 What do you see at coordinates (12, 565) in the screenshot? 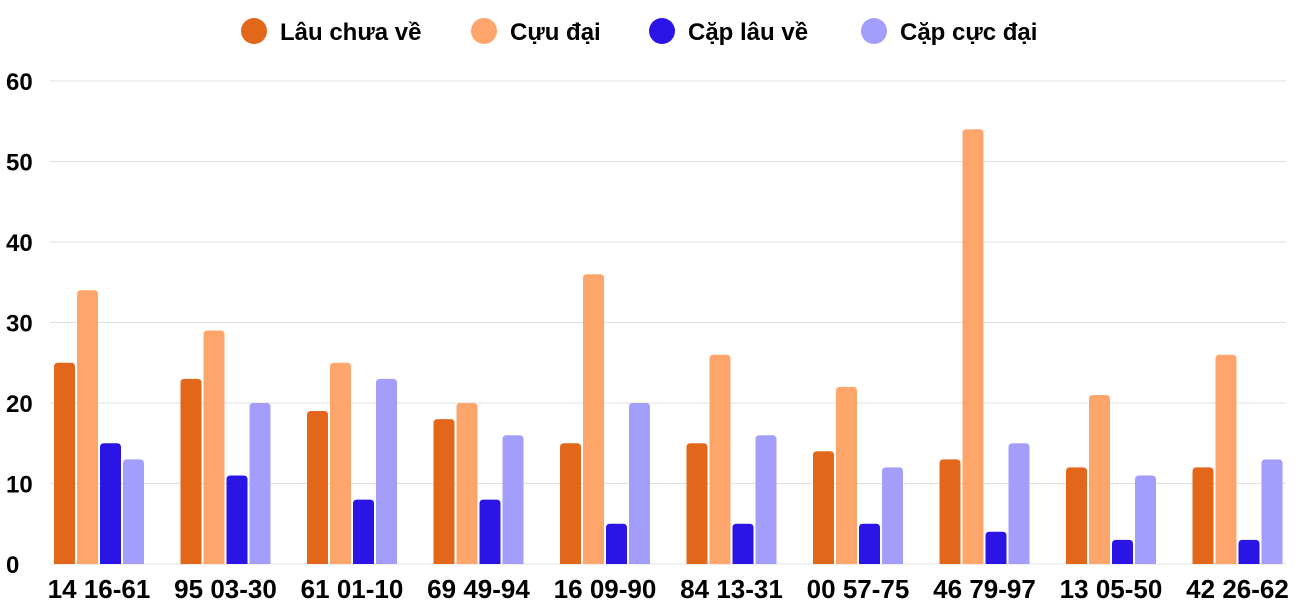
I see `y-tick-label: 0` at bounding box center [12, 565].